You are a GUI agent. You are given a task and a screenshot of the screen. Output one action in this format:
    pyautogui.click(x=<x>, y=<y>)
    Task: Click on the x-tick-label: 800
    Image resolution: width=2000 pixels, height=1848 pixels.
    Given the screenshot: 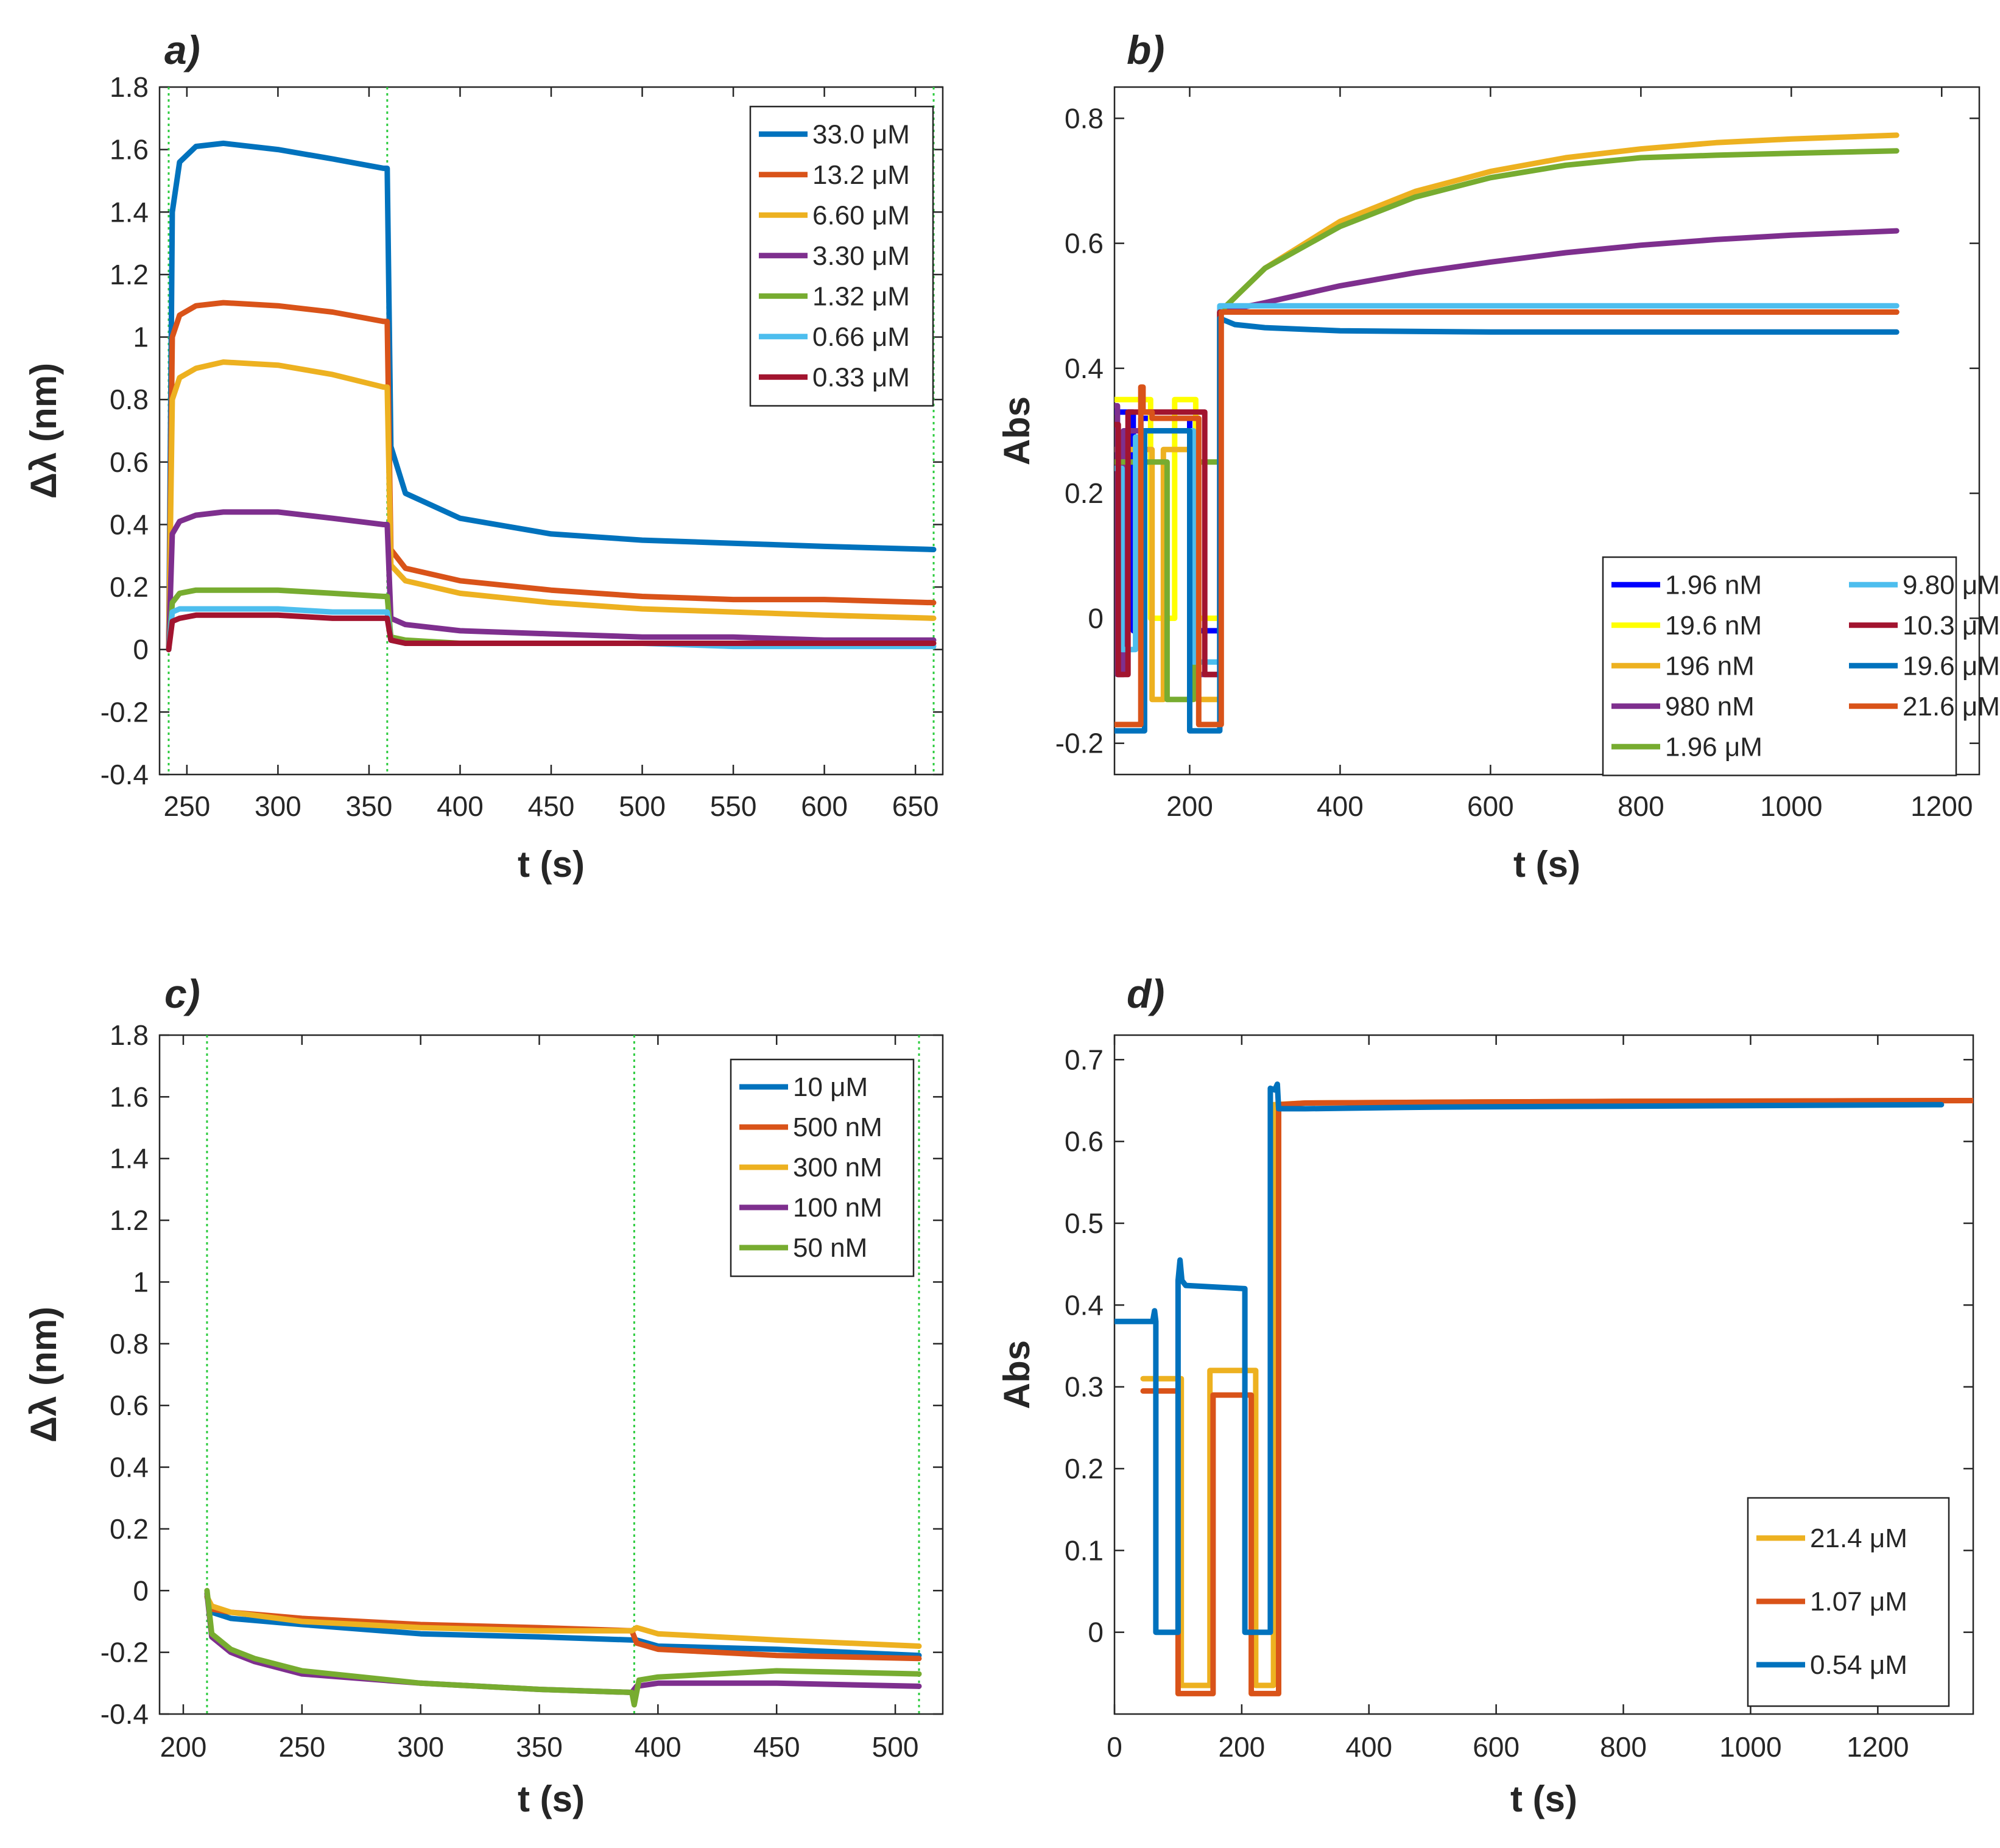 What is the action you would take?
    pyautogui.click(x=1623, y=1747)
    